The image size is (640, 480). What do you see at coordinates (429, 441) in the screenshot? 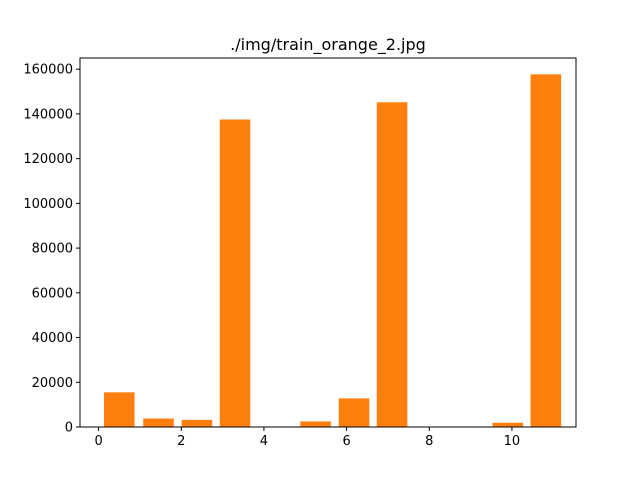
I see `x-tick-label-4: 8` at bounding box center [429, 441].